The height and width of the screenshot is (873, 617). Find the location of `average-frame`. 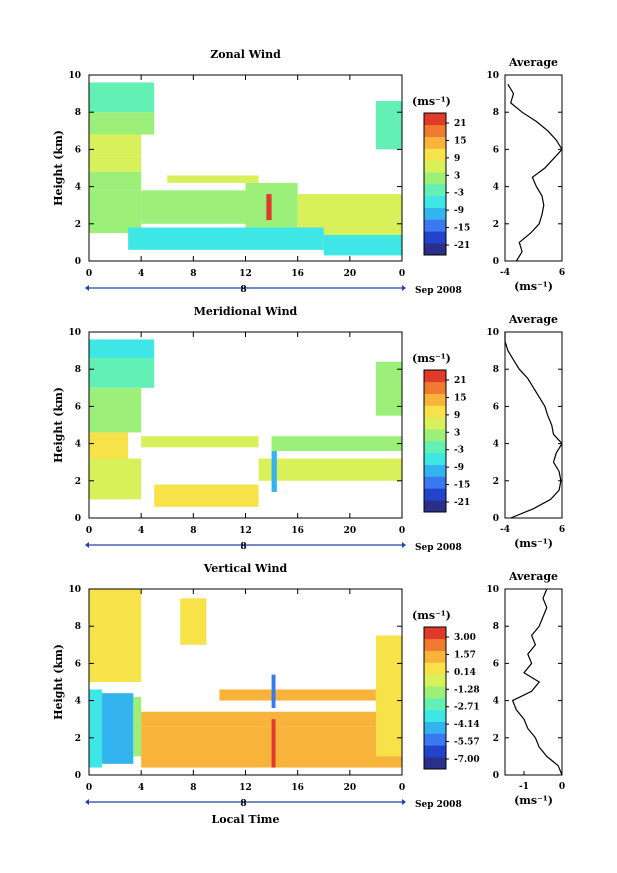

average-frame is located at coordinates (533, 425).